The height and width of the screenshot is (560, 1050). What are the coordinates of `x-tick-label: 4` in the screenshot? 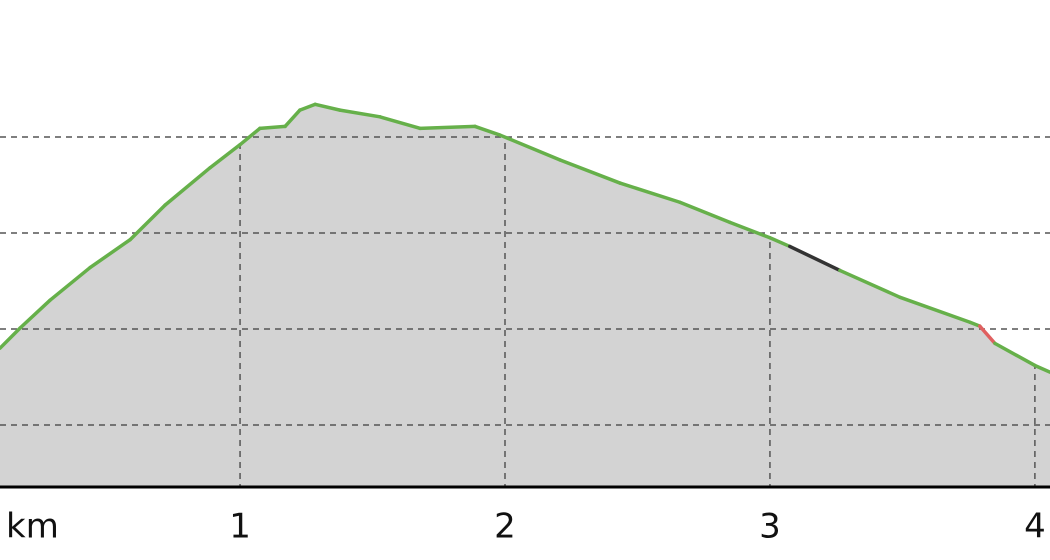 It's located at (1035, 527).